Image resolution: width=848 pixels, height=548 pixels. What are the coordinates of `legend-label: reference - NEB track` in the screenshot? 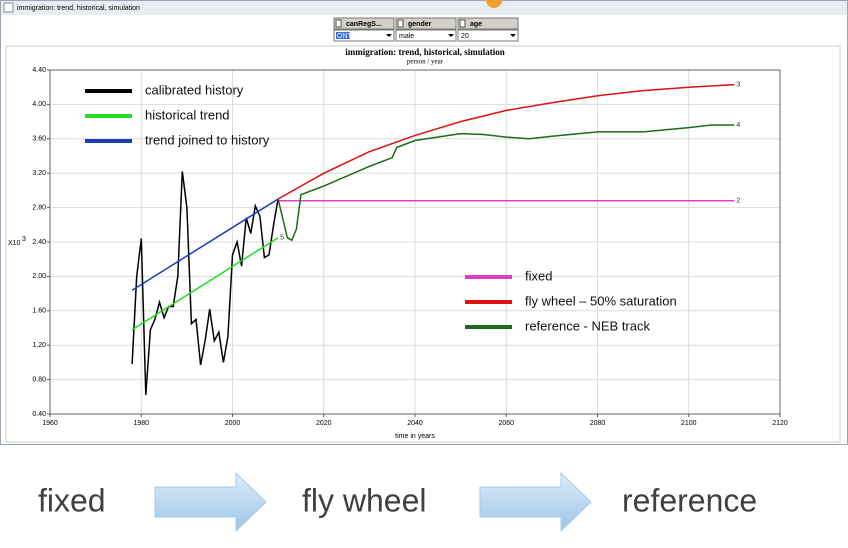 It's located at (587, 325).